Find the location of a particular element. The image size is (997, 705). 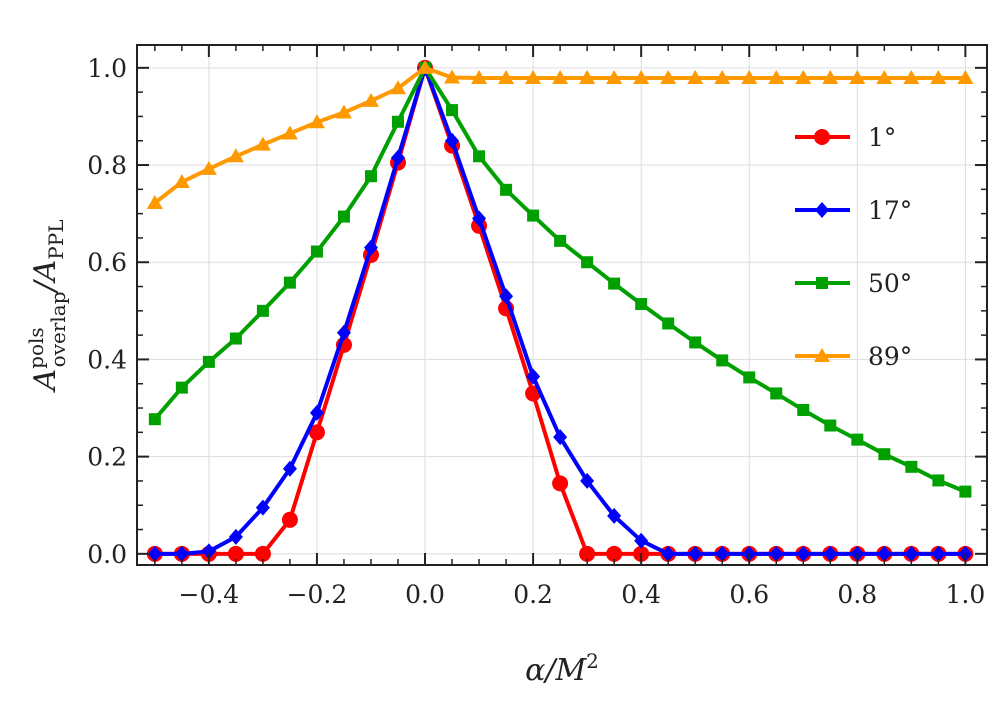

x-tick-label: 0.0 is located at coordinates (425, 594).